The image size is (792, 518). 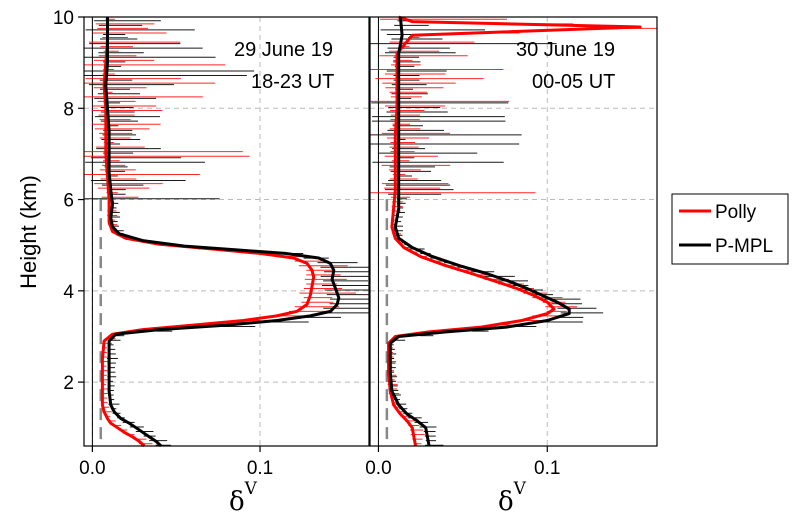 What do you see at coordinates (565, 50) in the screenshot?
I see `right-annotation-date: 30 June 19` at bounding box center [565, 50].